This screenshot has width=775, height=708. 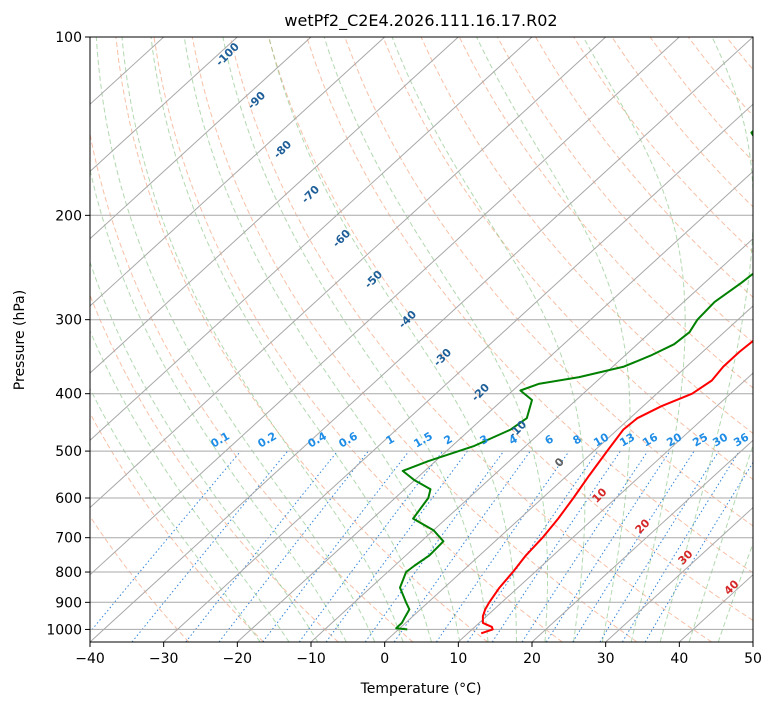 I want to click on y-tick-label: 700, so click(x=68, y=539).